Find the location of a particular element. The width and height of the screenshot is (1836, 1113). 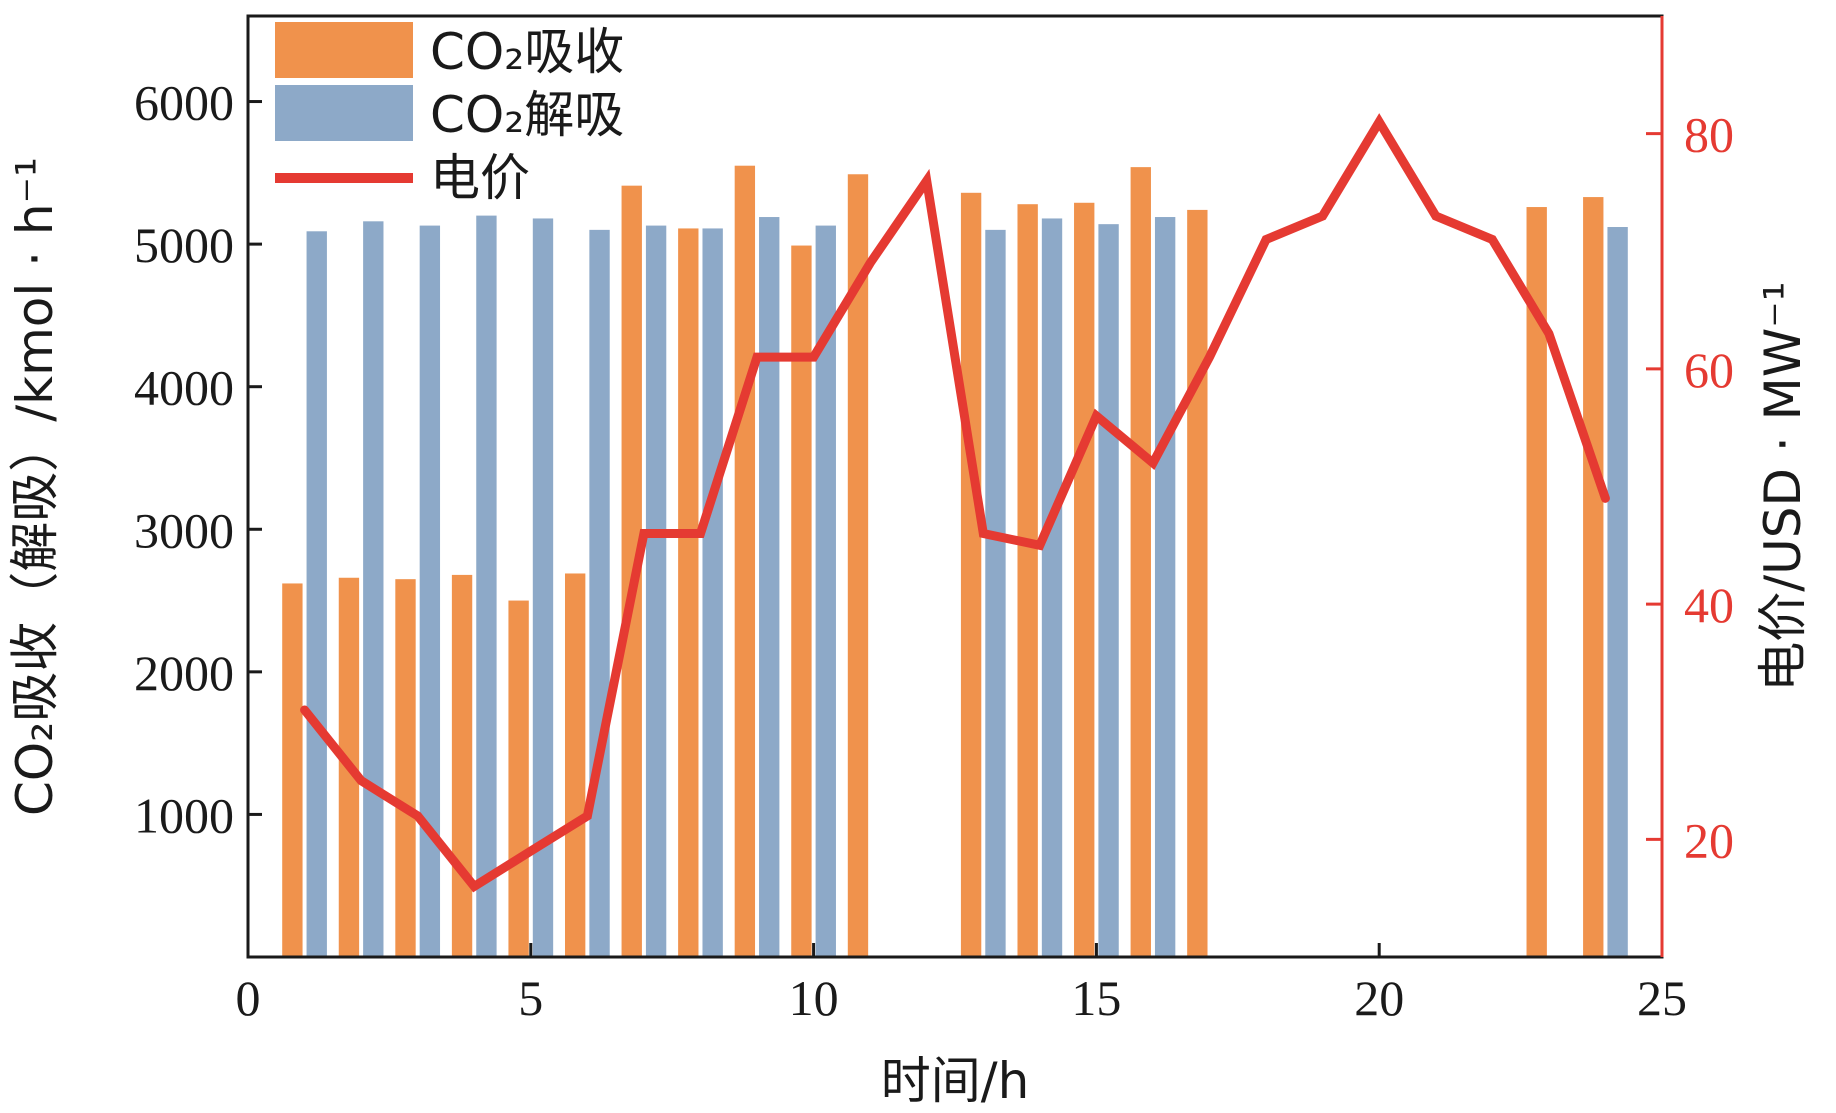

y-tick-label: 6000 is located at coordinates (184, 103).